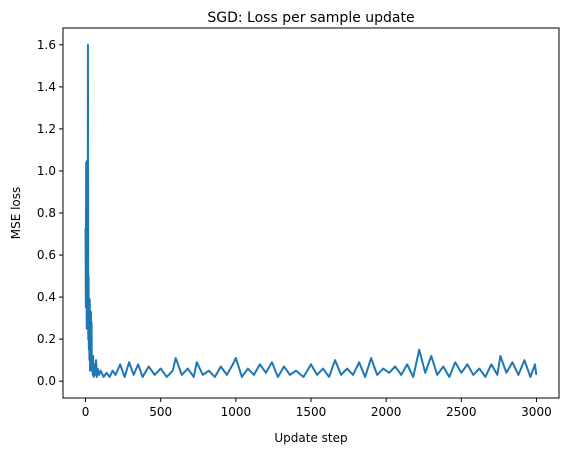 This screenshot has height=455, width=567. Describe the element at coordinates (236, 412) in the screenshot. I see `x-tick-label: 1000` at that location.